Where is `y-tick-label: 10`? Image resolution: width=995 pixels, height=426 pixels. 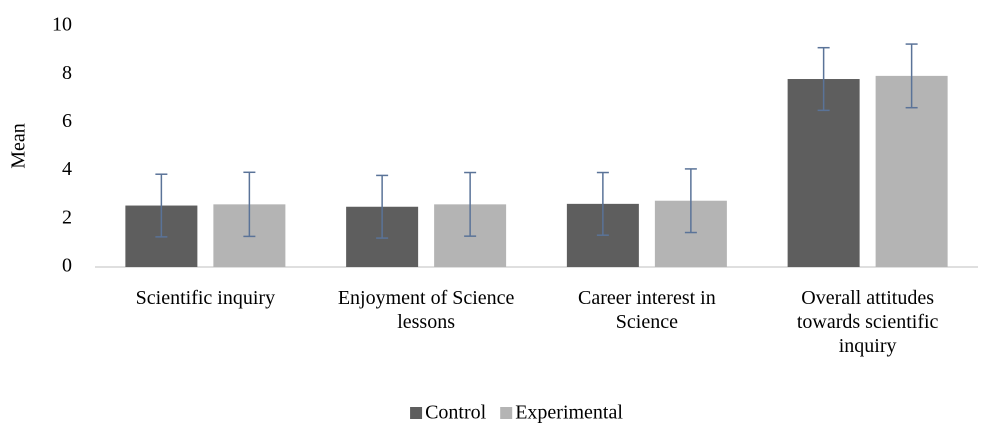
y-tick-label: 10 is located at coordinates (62, 25).